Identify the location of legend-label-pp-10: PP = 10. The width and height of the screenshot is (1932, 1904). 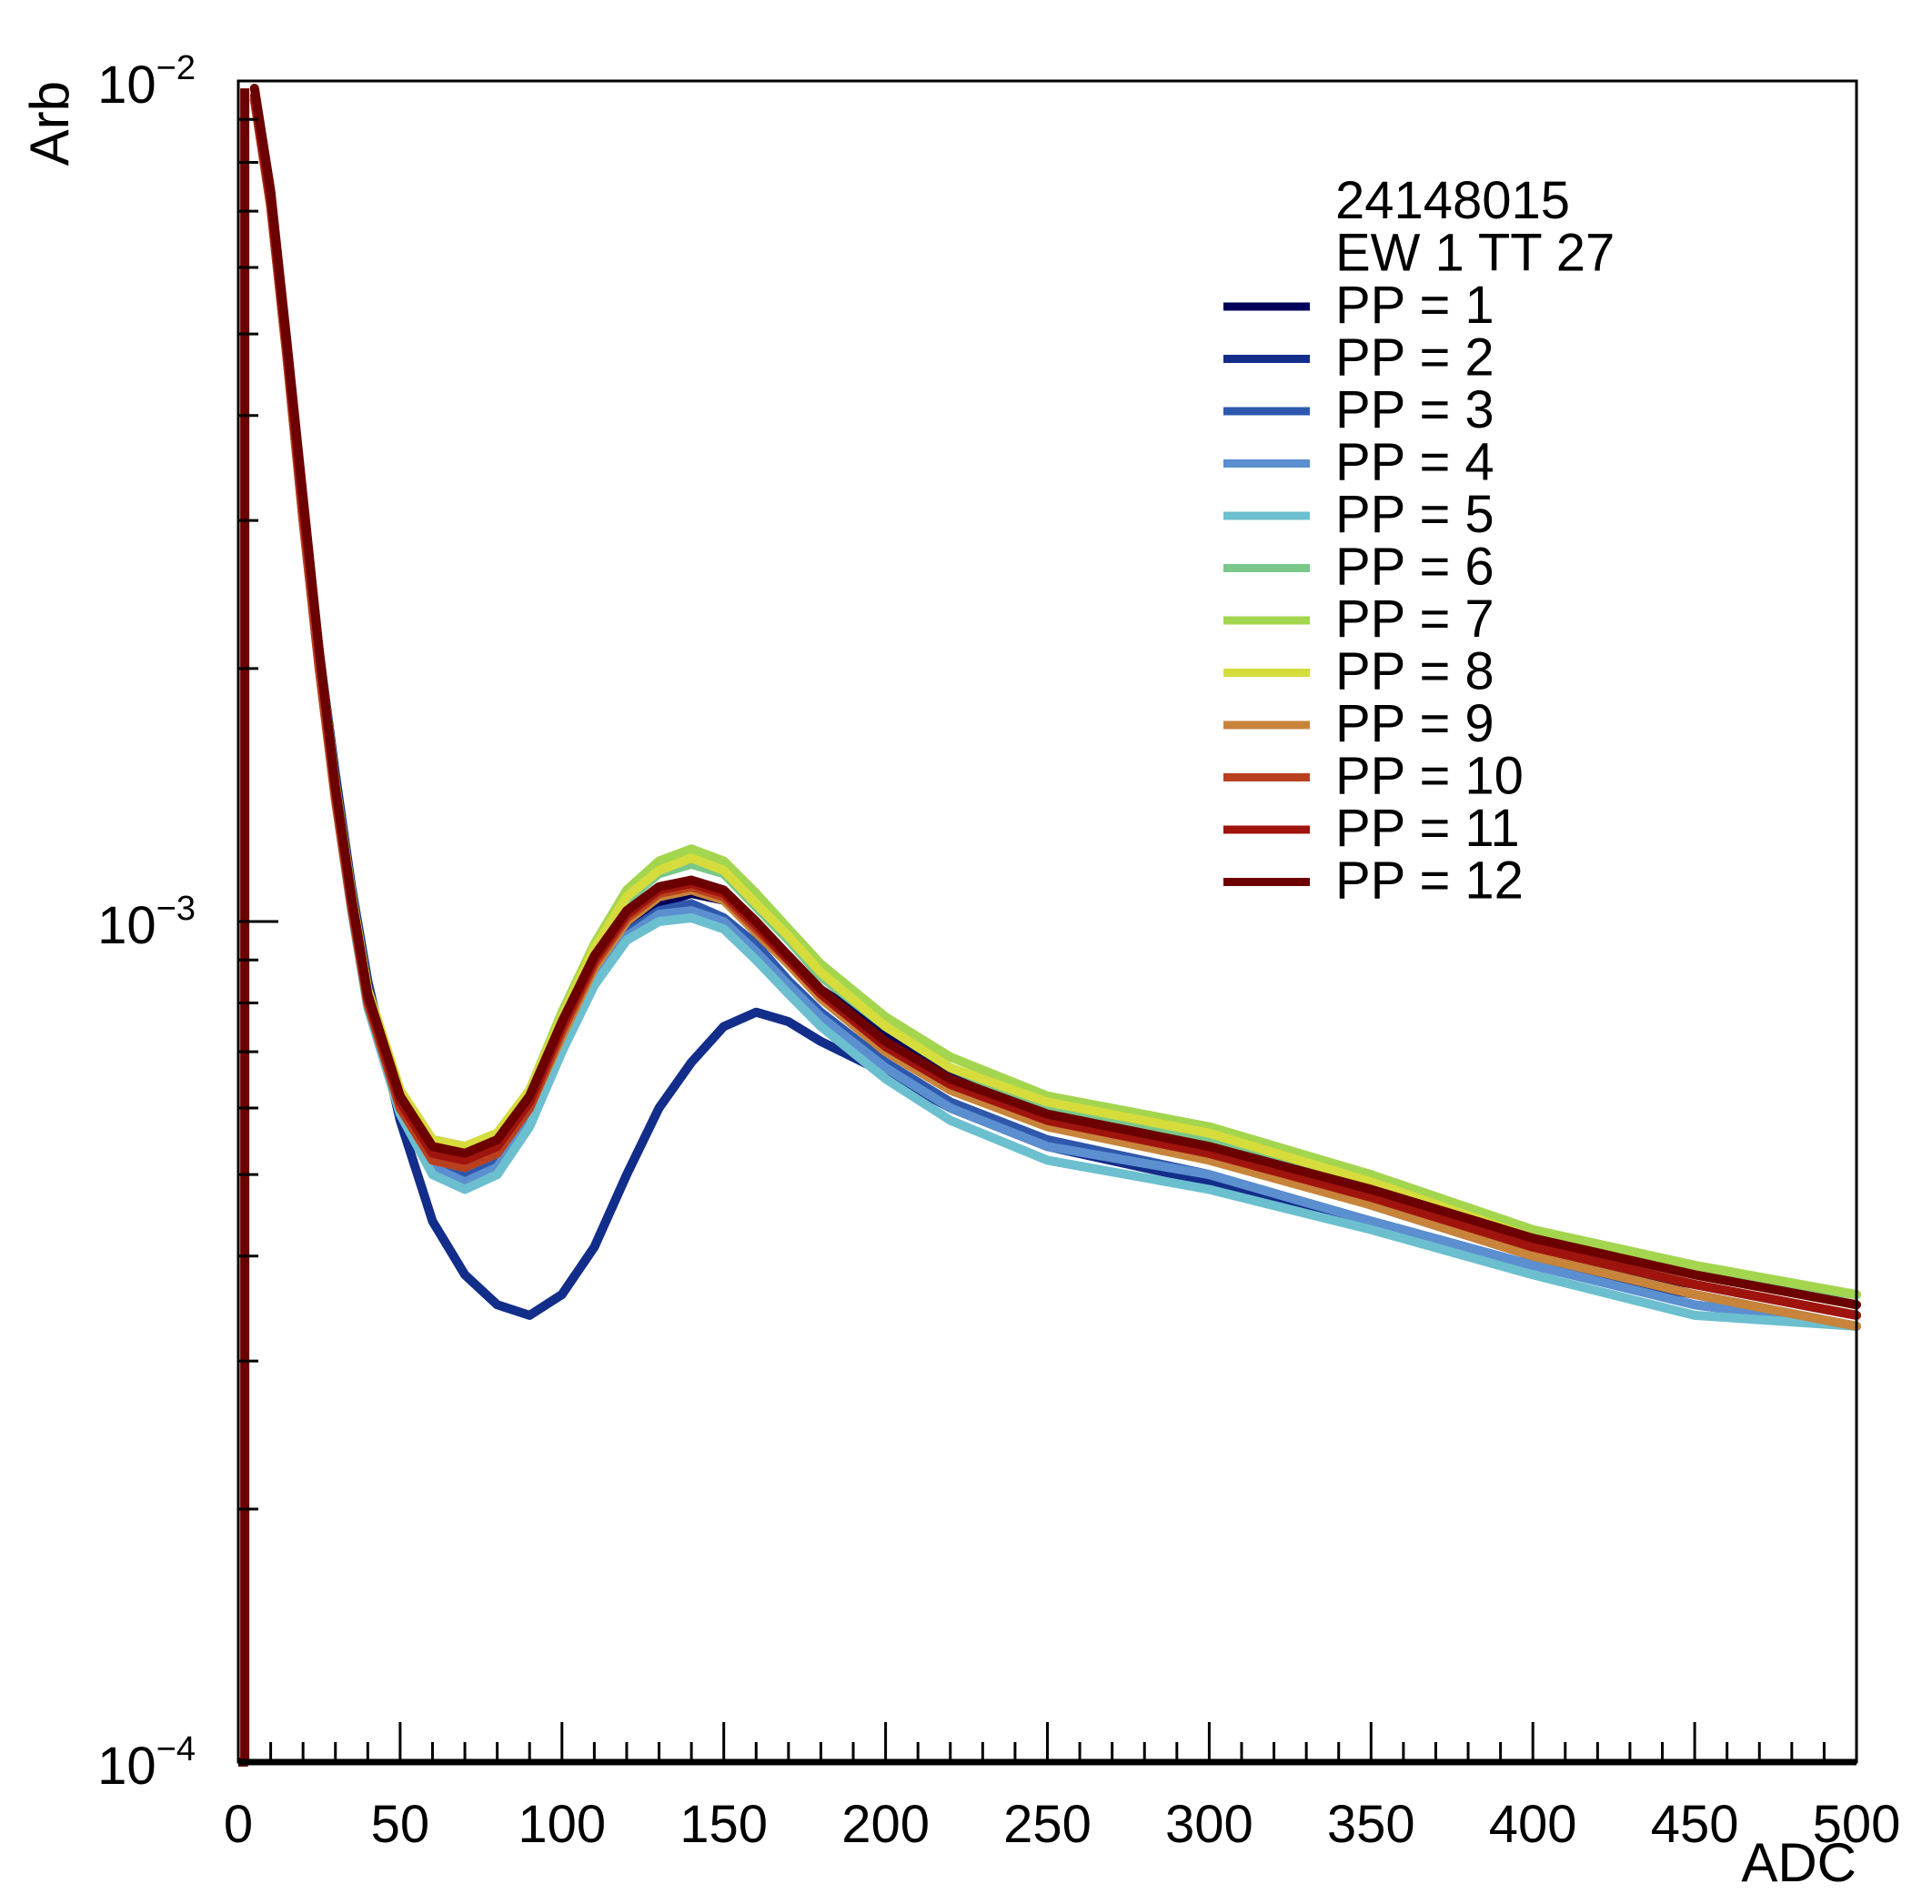
(1429, 777).